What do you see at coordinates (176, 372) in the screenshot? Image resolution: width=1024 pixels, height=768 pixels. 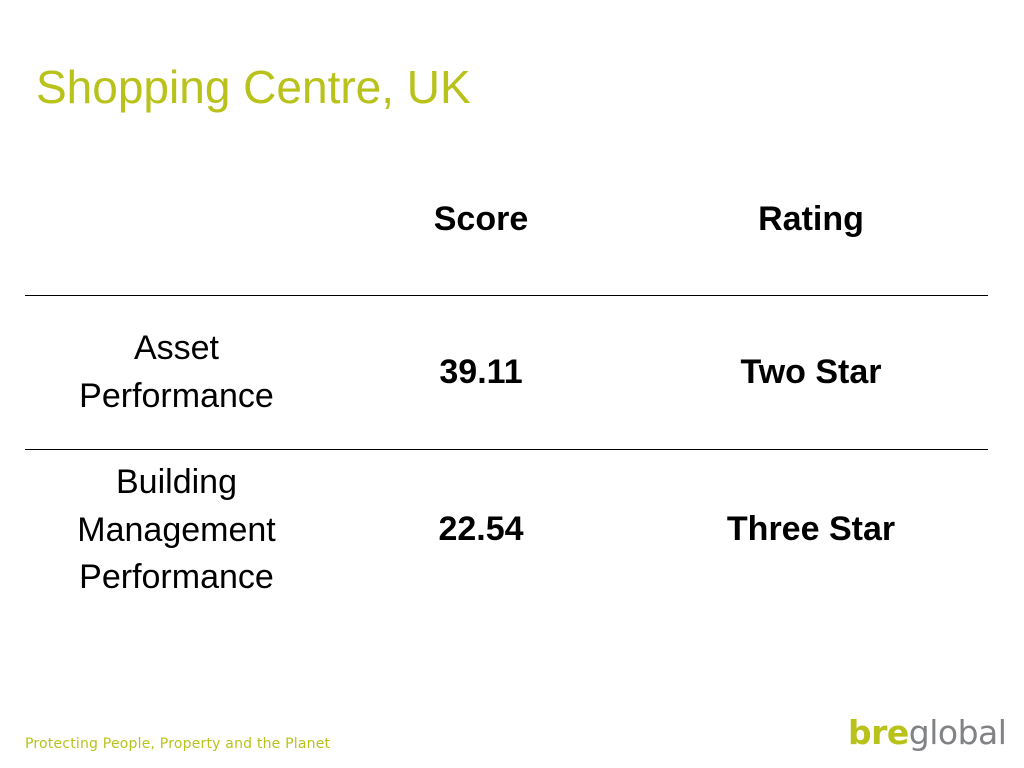 I see `row-label-asset-performance: Asset Performance` at bounding box center [176, 372].